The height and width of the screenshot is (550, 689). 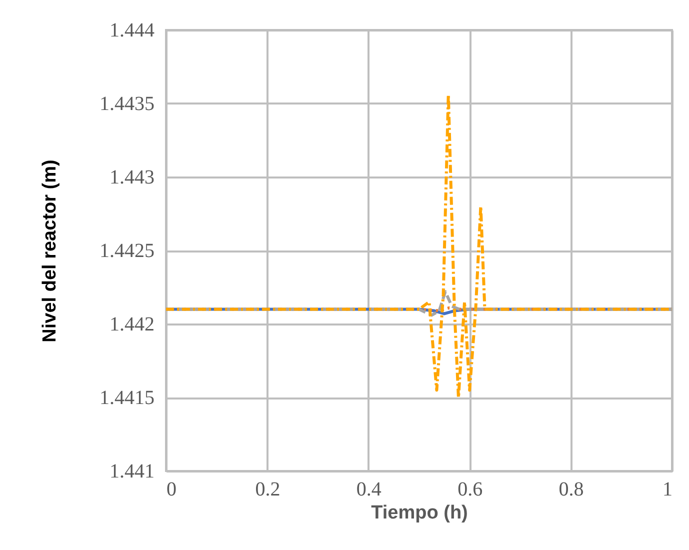 What do you see at coordinates (132, 177) in the screenshot?
I see `y-tick-label: 1.443` at bounding box center [132, 177].